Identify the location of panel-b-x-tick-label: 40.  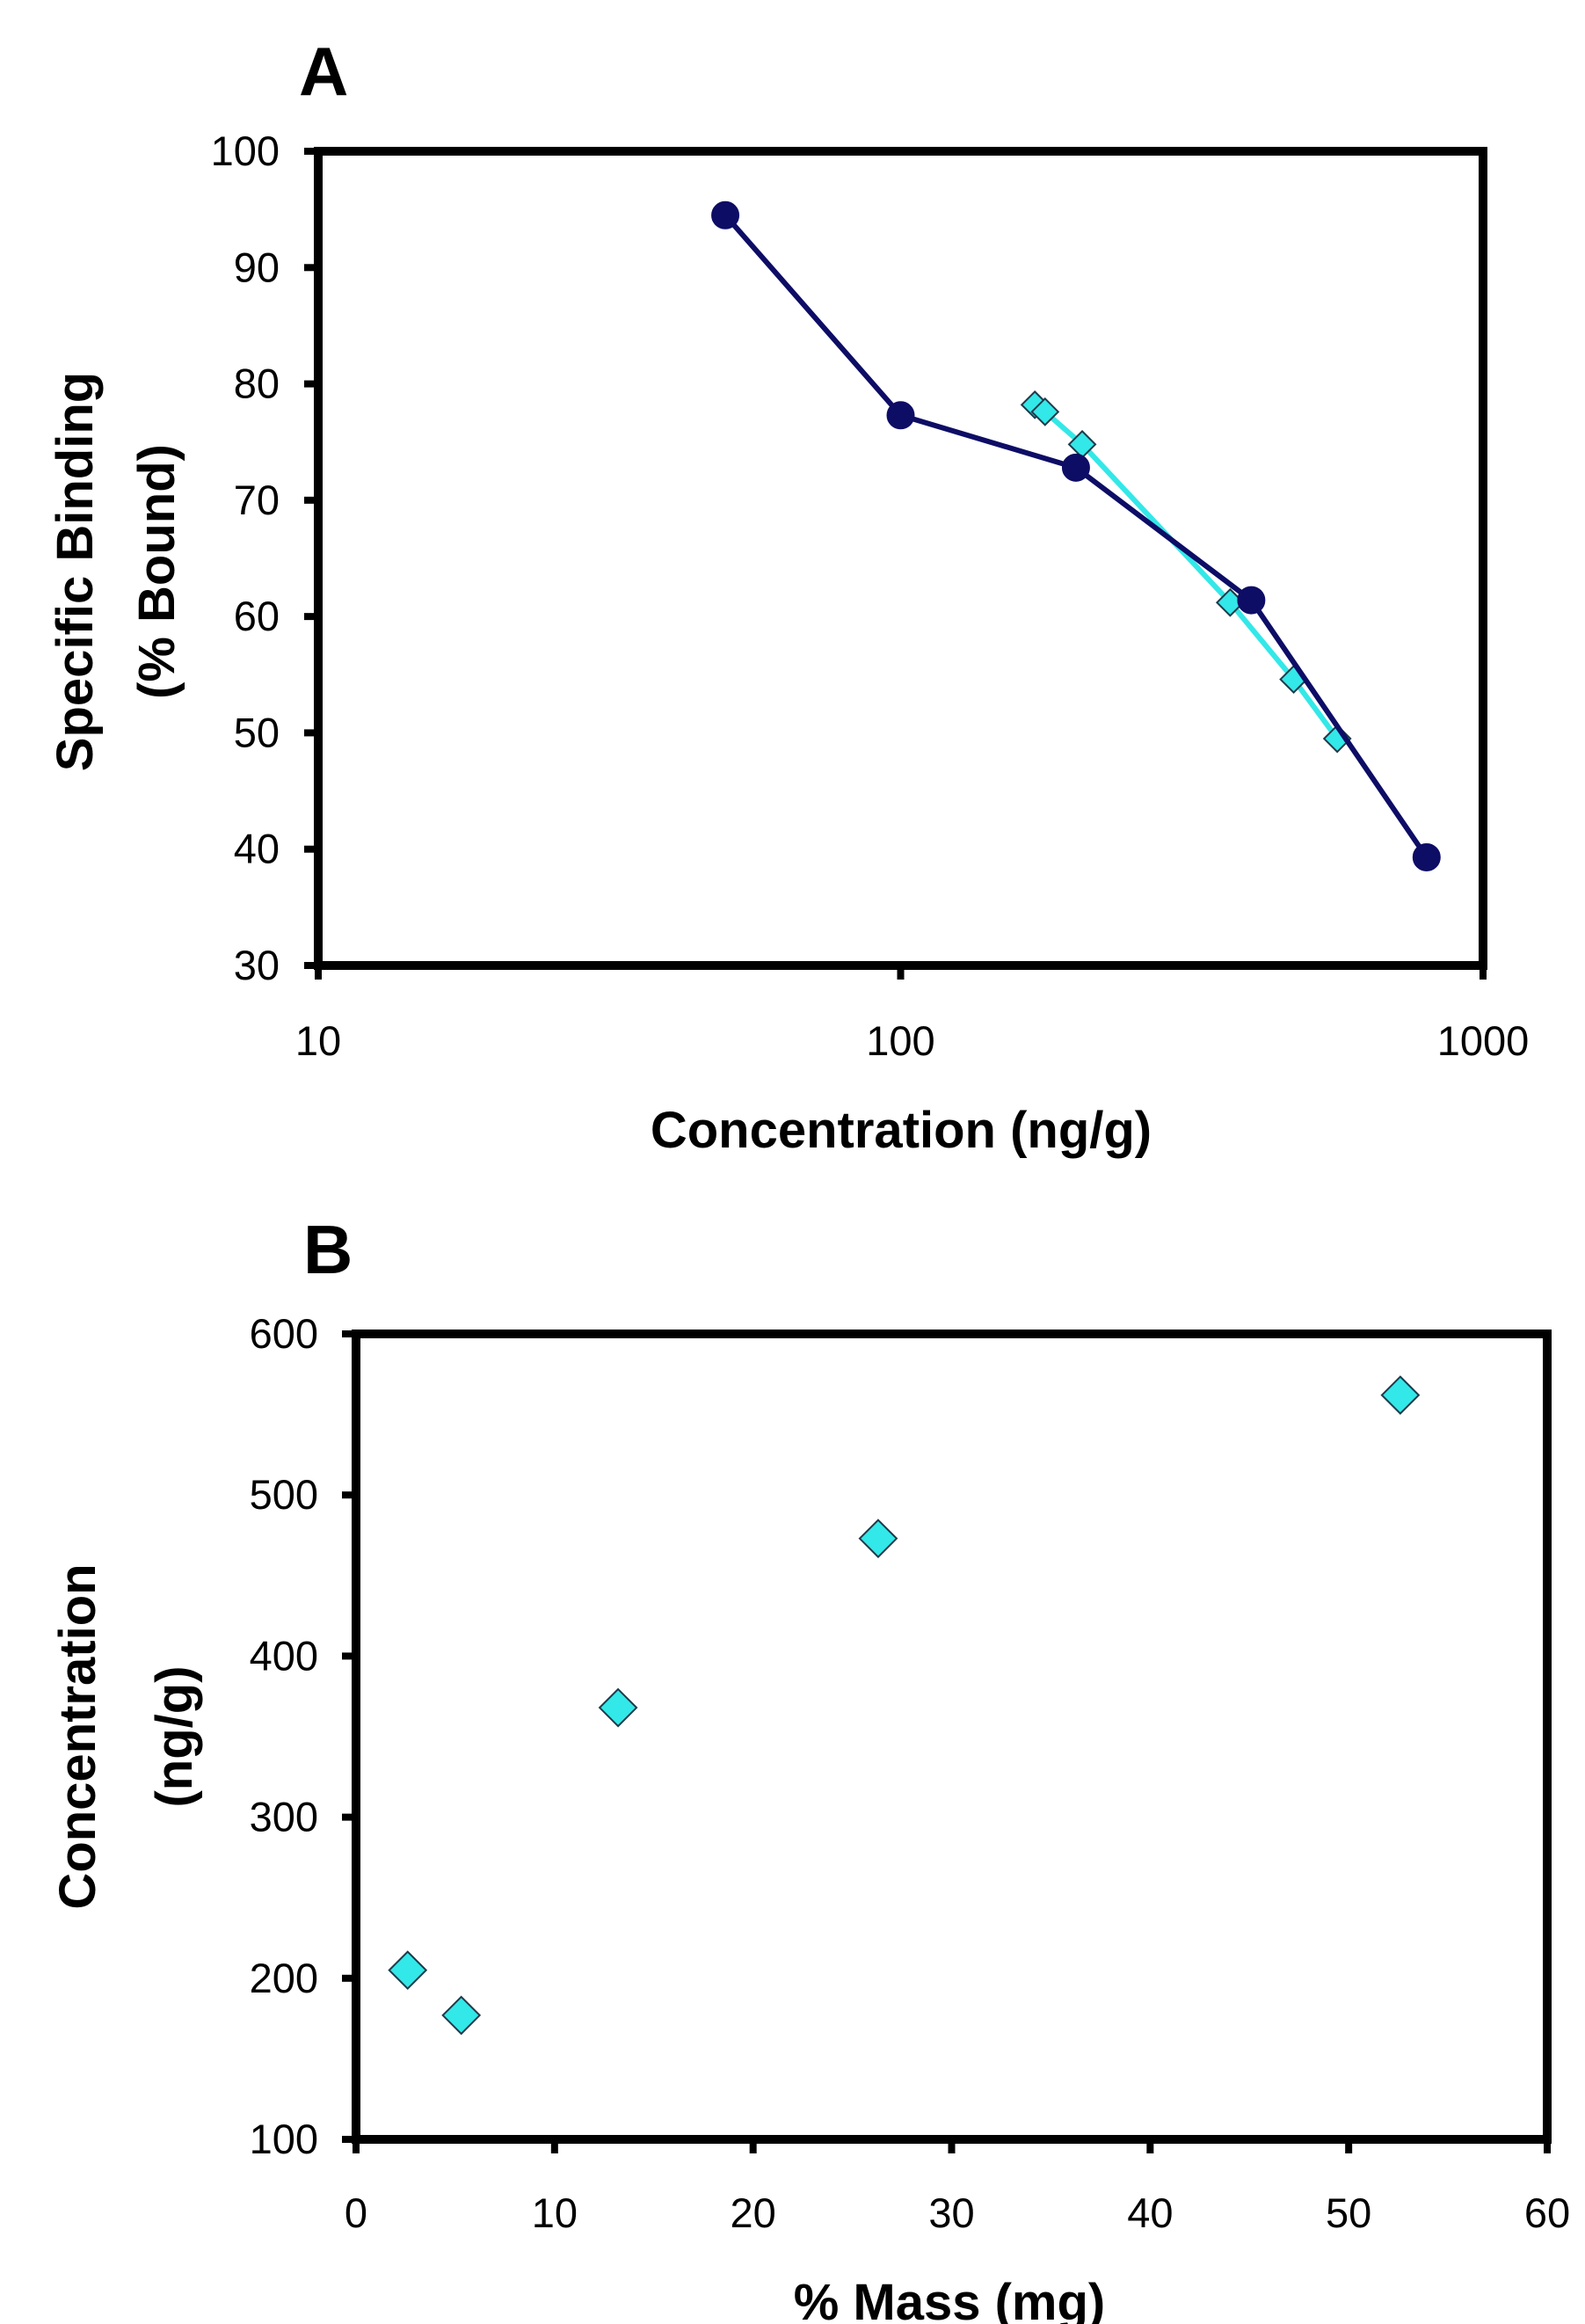
(1150, 2212).